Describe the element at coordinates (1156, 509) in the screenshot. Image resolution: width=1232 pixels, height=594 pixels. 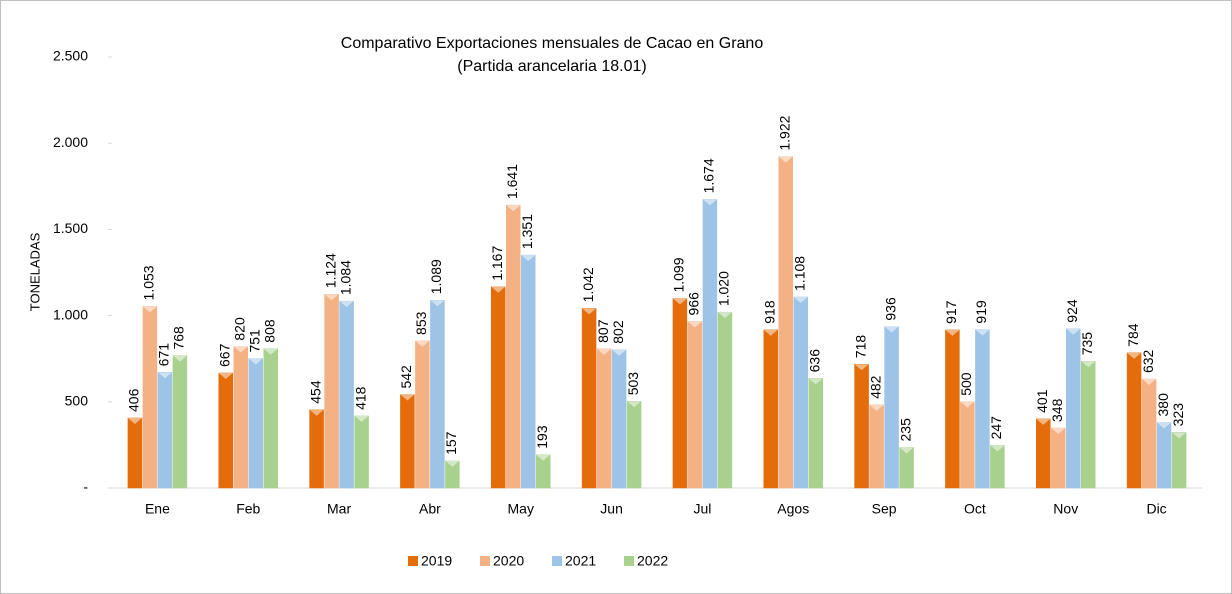
I see `x-tick-label: Dic` at that location.